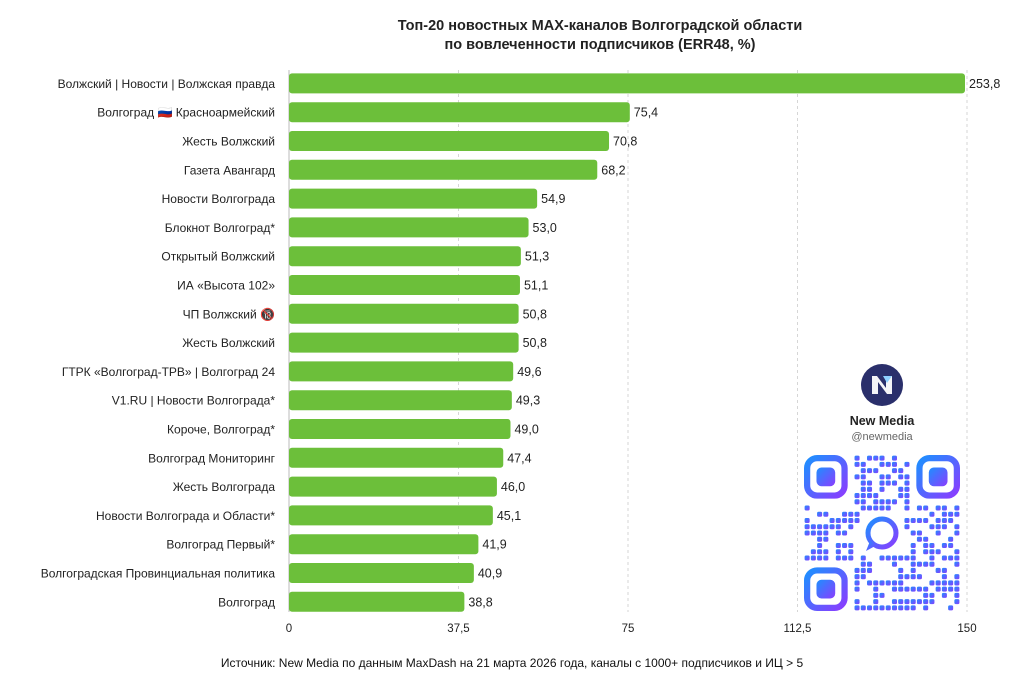  Describe the element at coordinates (289, 629) in the screenshot. I see `x-tick-label: 0` at that location.